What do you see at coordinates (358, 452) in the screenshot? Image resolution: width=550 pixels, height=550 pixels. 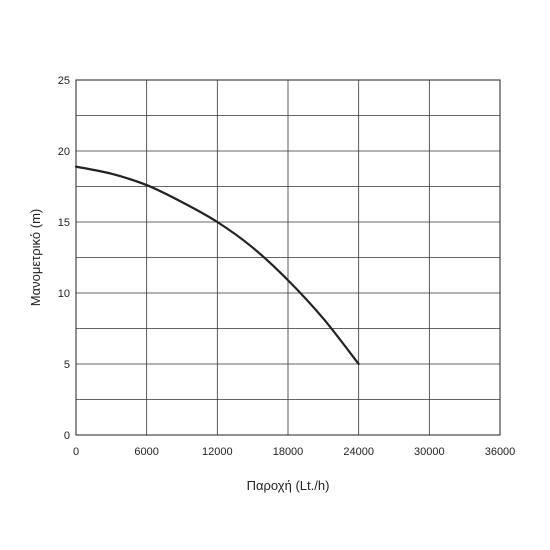 I see `x-tick-label: 24000` at bounding box center [358, 452].